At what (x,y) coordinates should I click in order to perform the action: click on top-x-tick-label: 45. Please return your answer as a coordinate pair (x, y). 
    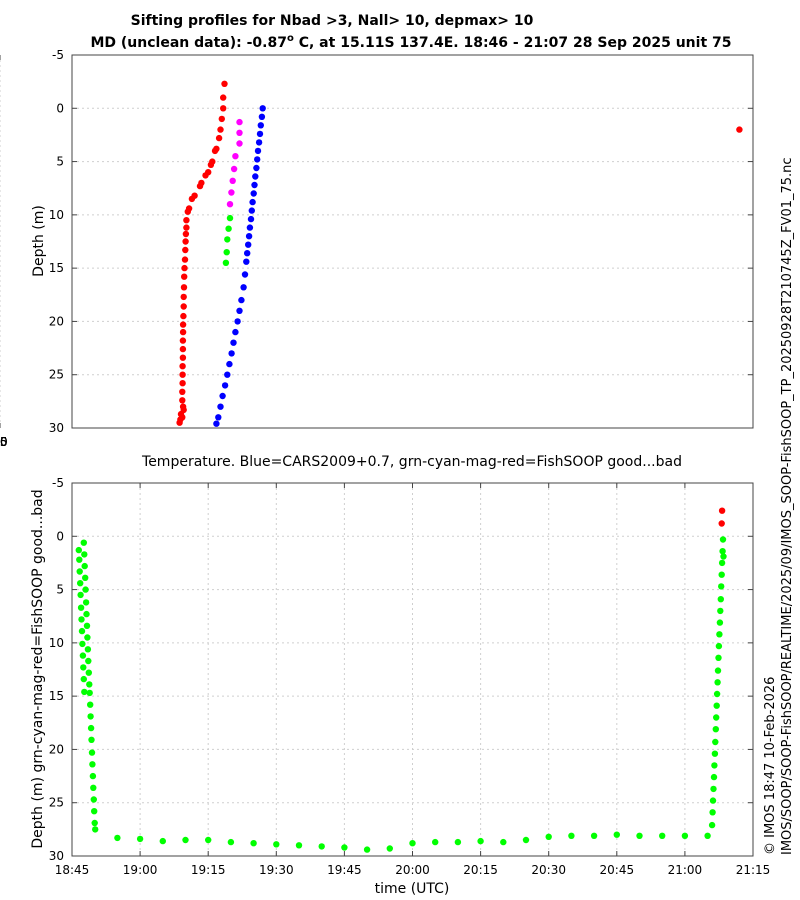
    Looking at the image, I should click on (4, 442).